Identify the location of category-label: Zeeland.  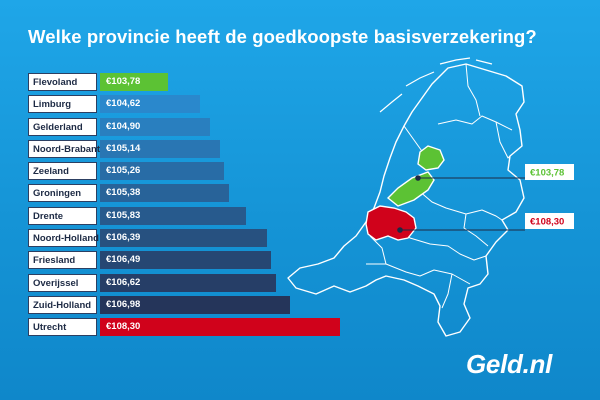
(62, 171).